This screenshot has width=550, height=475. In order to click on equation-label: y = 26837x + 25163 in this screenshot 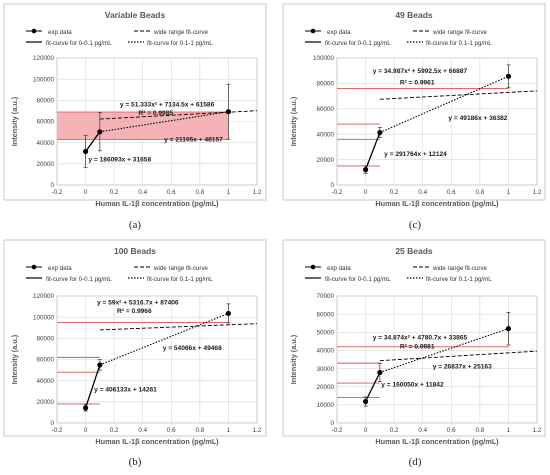, I will do `click(462, 367)`.